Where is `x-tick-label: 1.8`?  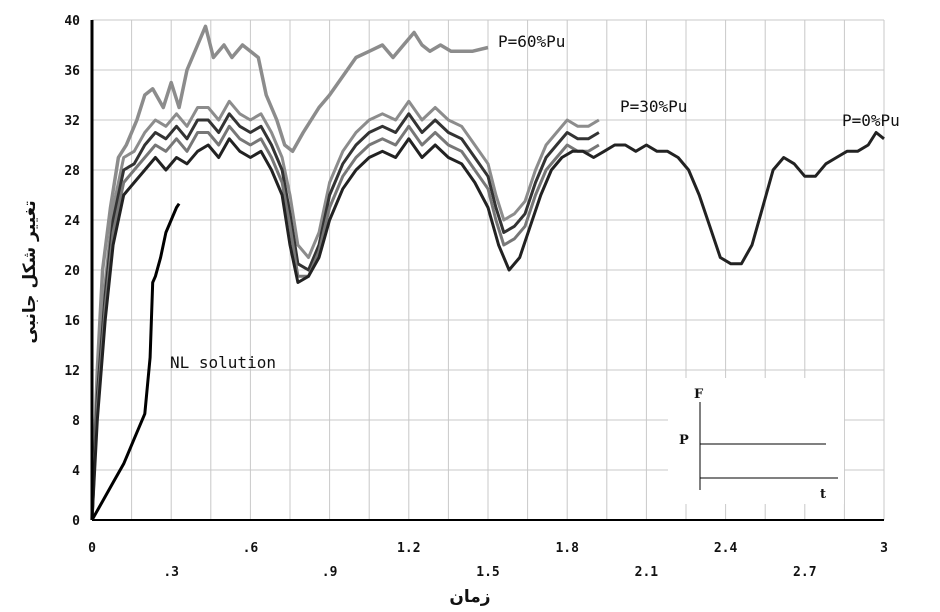
x-tick-label: 1.8 is located at coordinates (567, 548).